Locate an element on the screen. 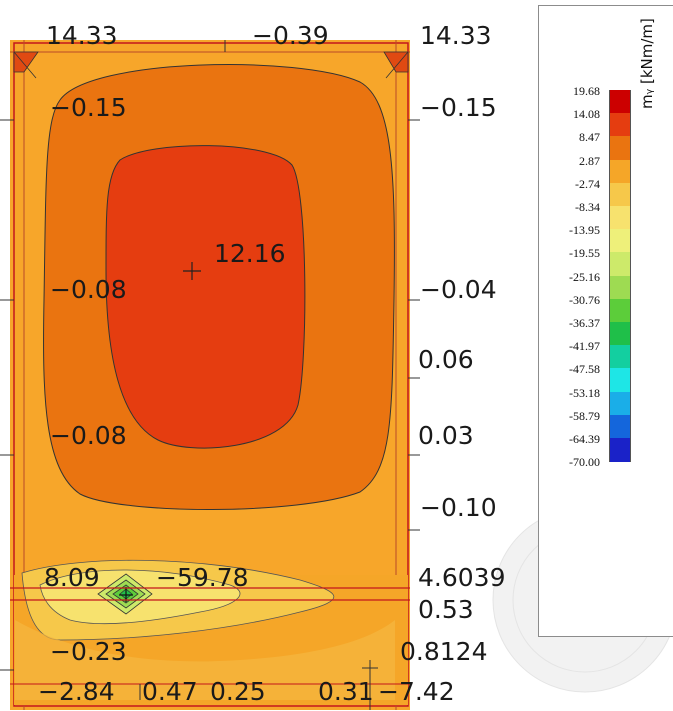  legend-value: -58.79 is located at coordinates (584, 415).